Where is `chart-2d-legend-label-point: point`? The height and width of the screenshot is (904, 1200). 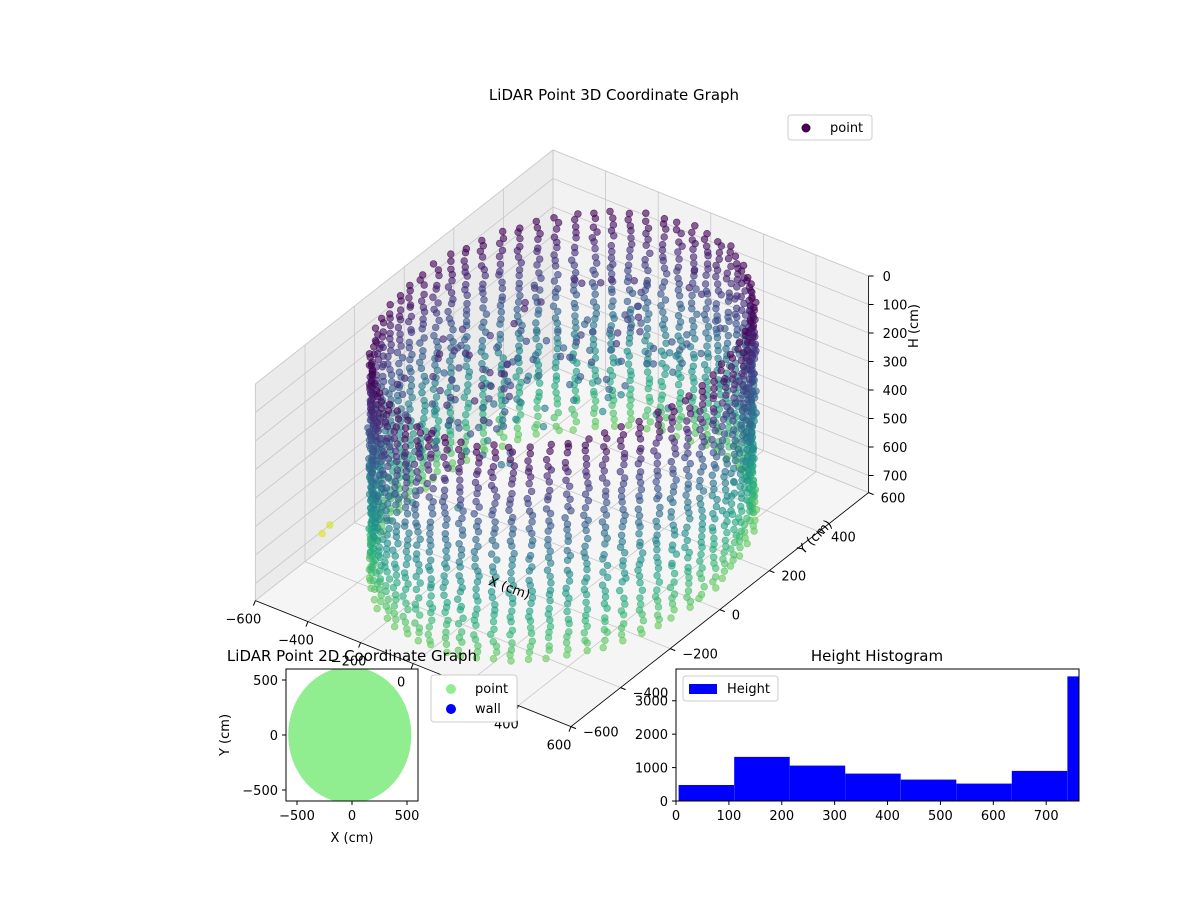 chart-2d-legend-label-point: point is located at coordinates (491, 689).